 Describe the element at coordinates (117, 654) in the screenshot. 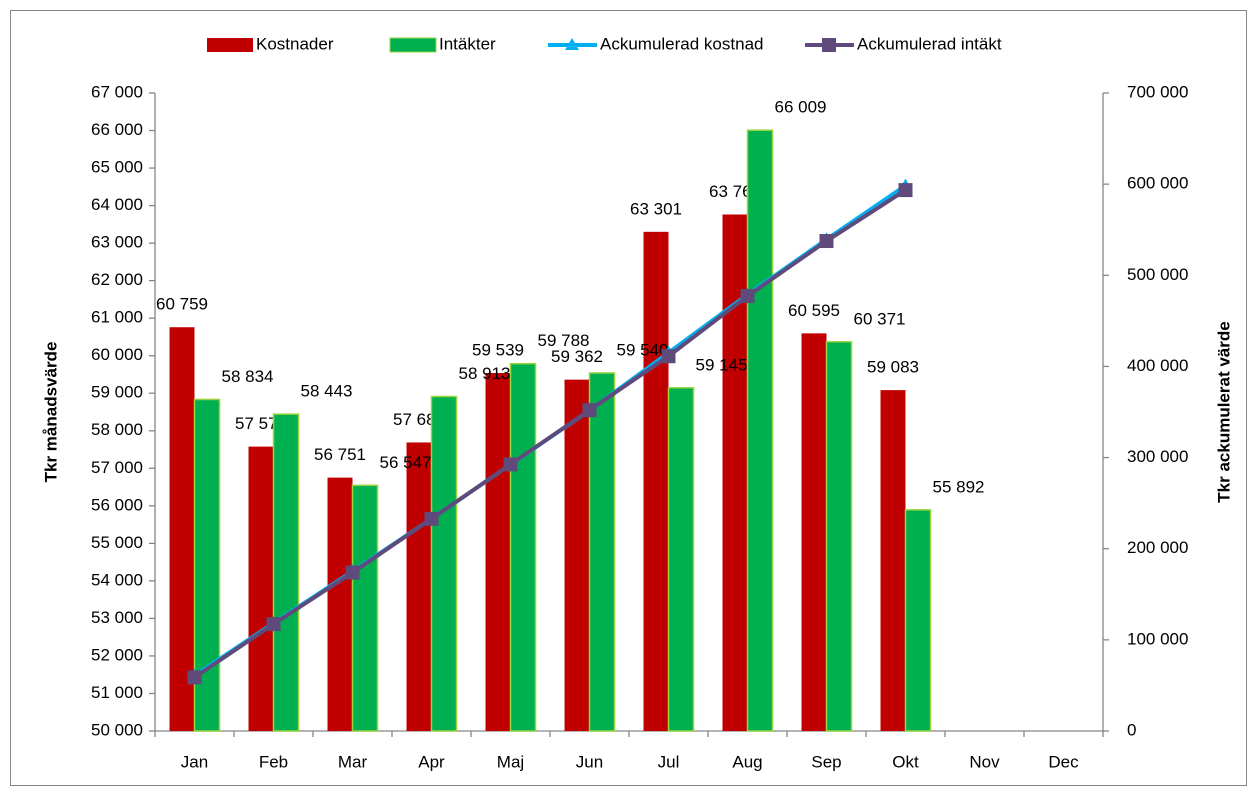

I see `y-tick-label: 52 000` at that location.